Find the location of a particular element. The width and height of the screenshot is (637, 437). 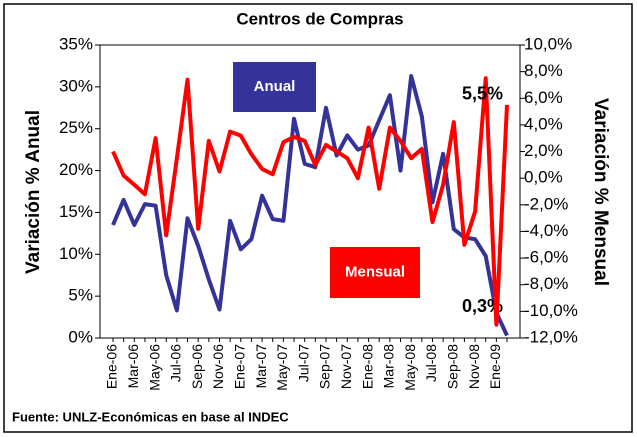

y2-tick-label: -12,0% is located at coordinates (551, 336).